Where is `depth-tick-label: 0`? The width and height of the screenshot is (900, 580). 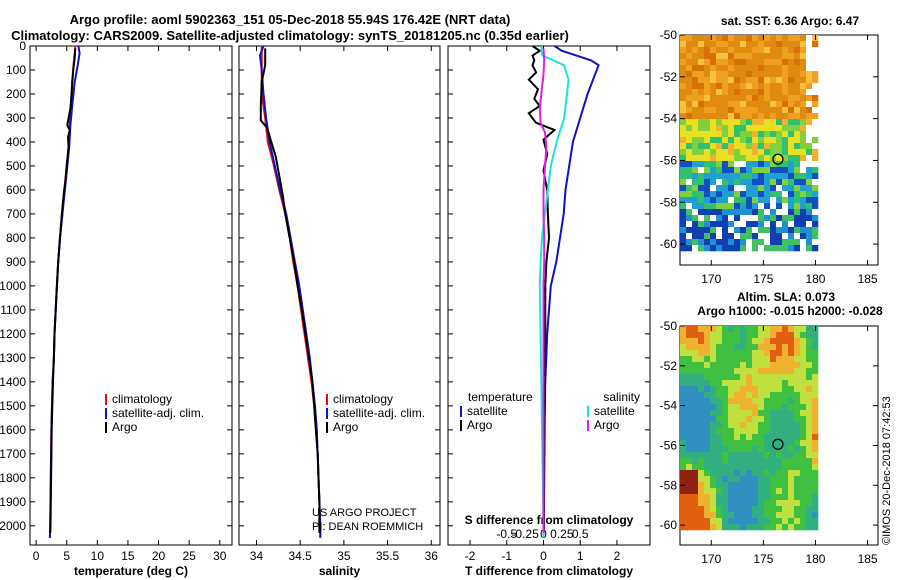 depth-tick-label: 0 is located at coordinates (22, 46).